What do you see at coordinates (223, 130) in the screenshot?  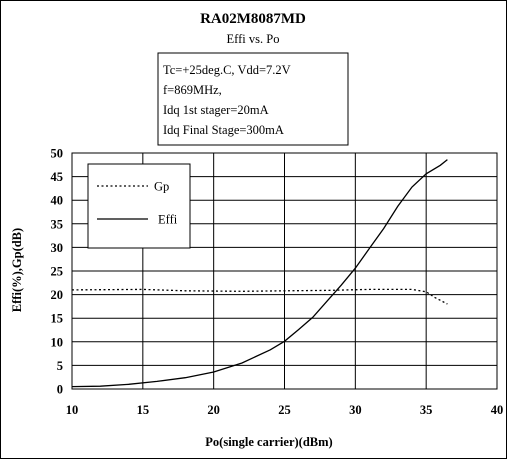 I see `condition-line-4: Idq Final Stage=300mA` at bounding box center [223, 130].